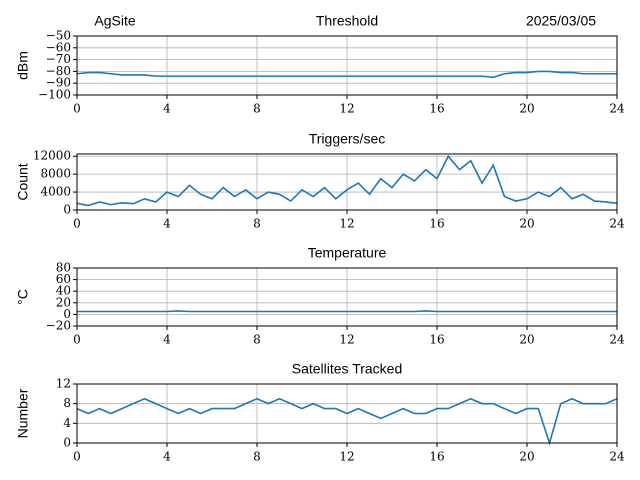 Image resolution: width=640 pixels, height=480 pixels. What do you see at coordinates (63, 384) in the screenshot?
I see `y-tick-label: 12` at bounding box center [63, 384].